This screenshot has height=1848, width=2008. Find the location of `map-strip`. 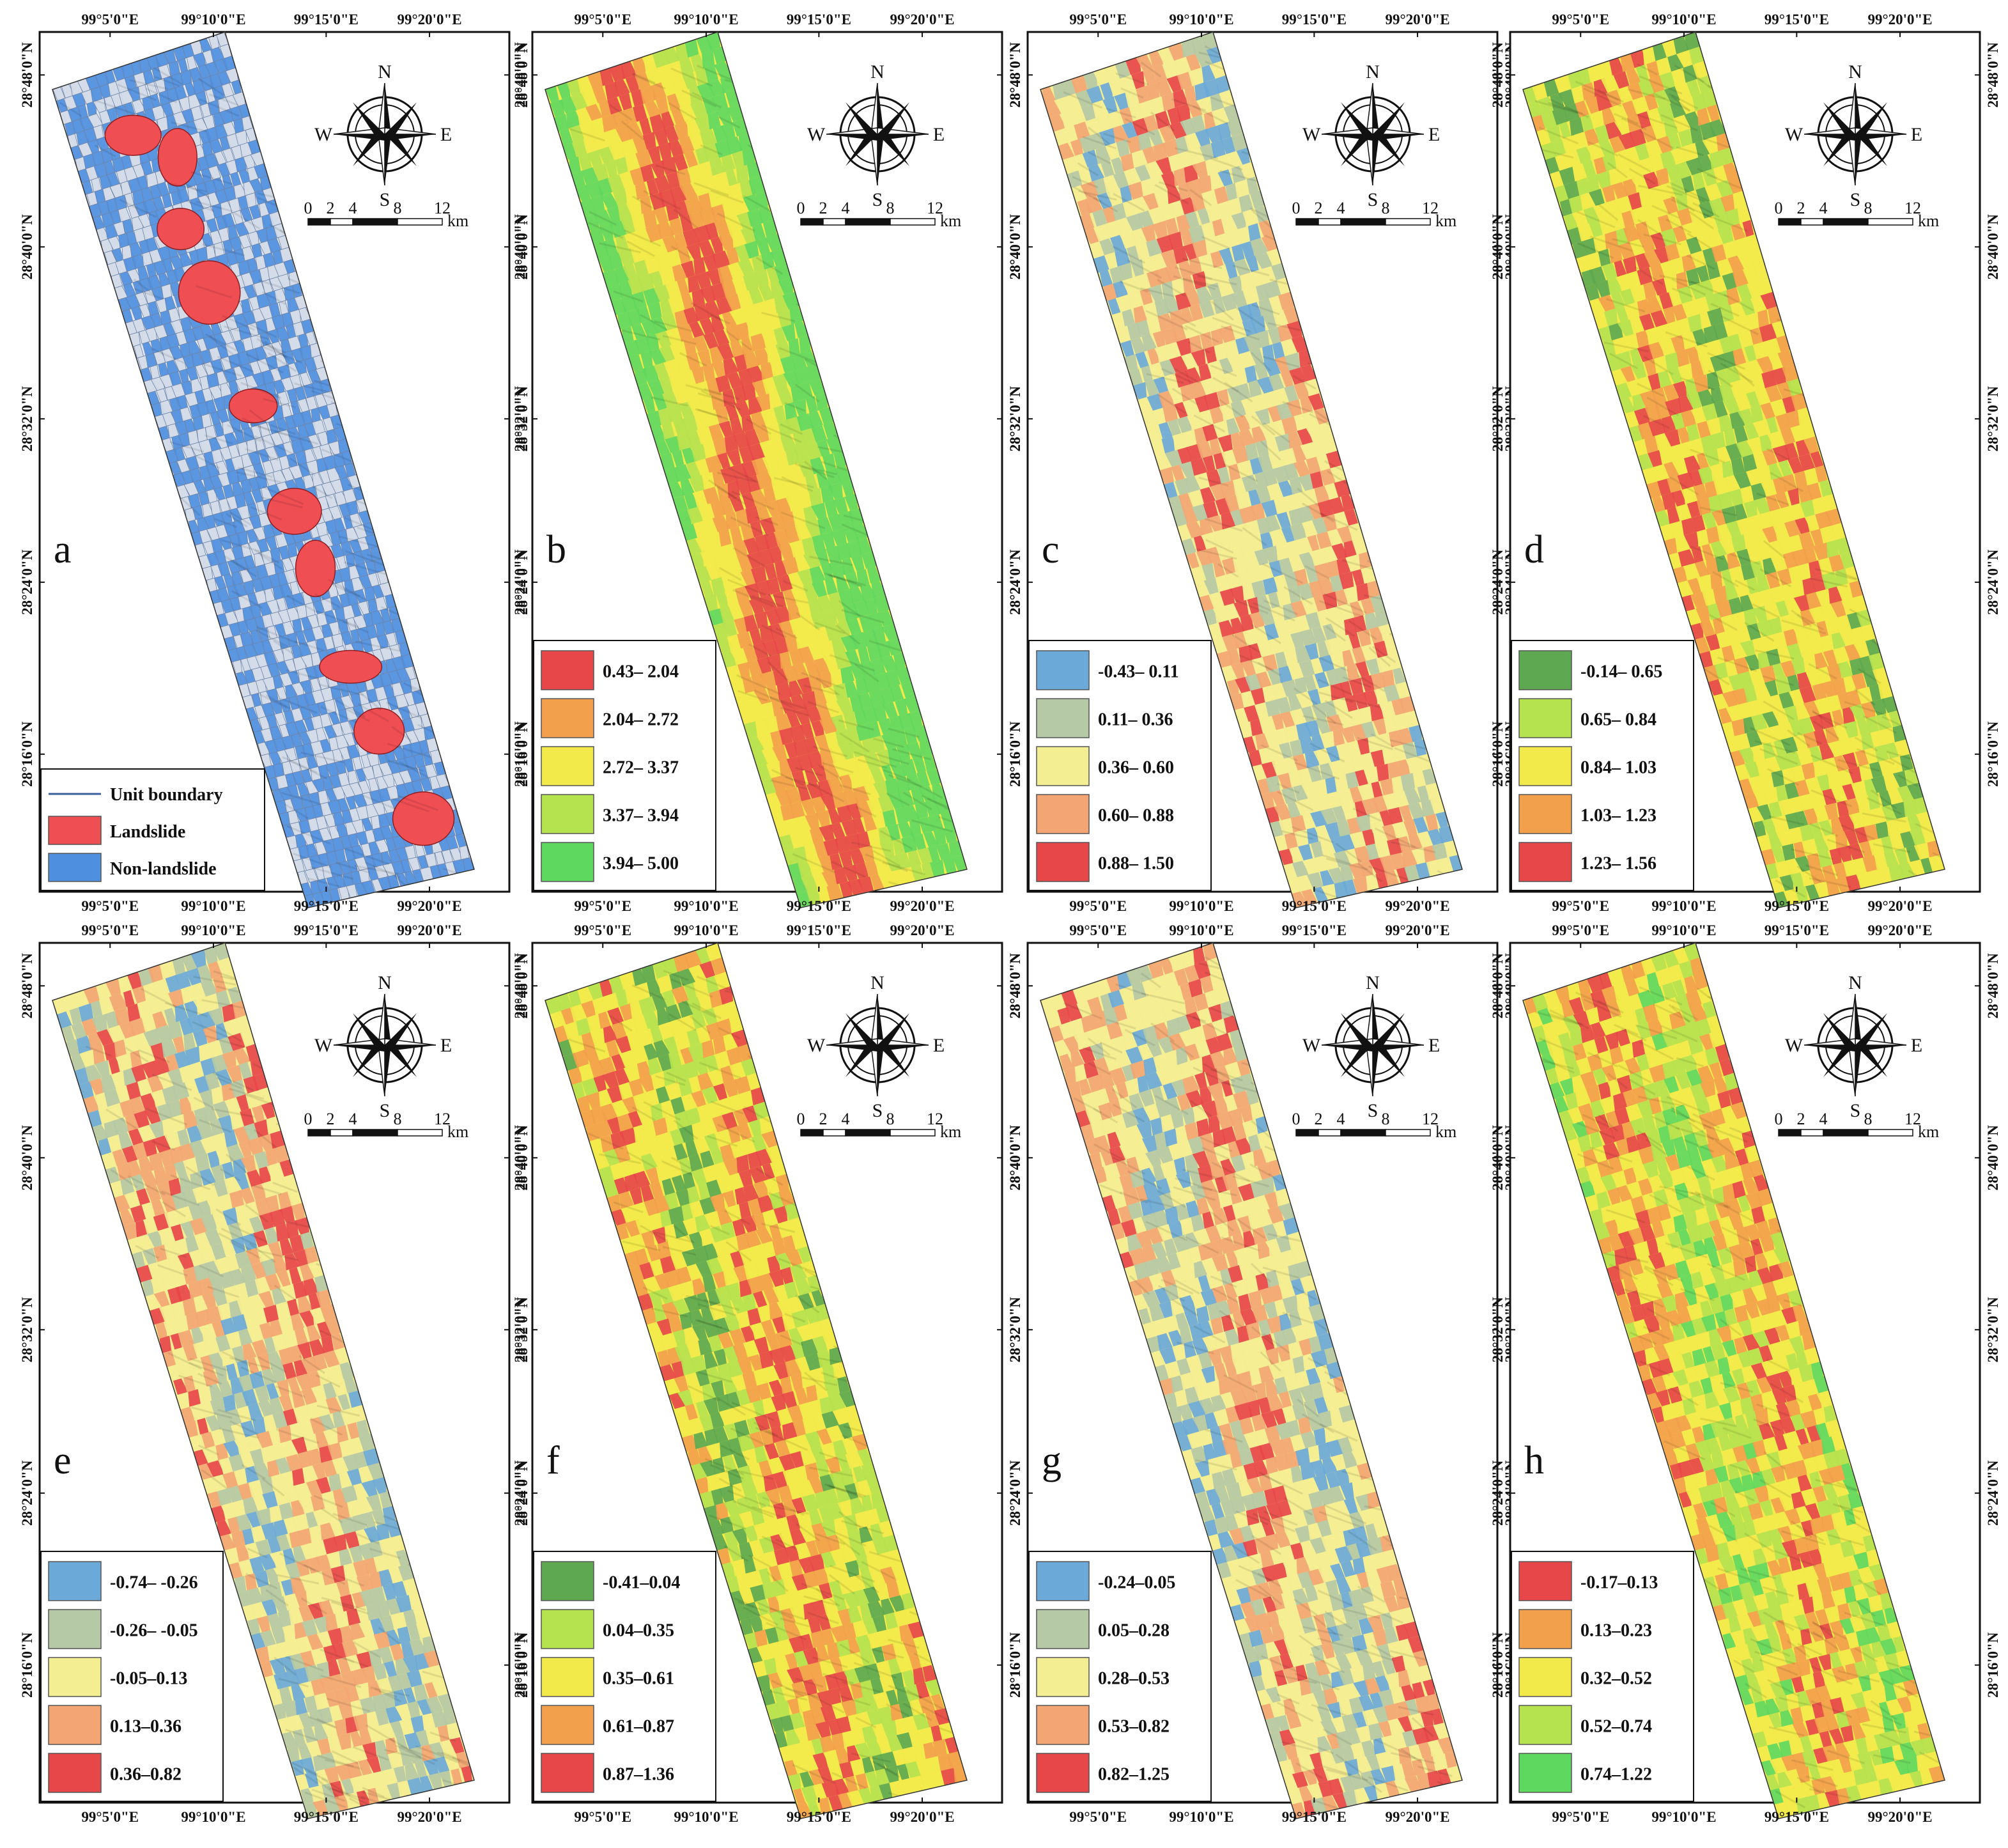

map-strip is located at coordinates (1734, 470).